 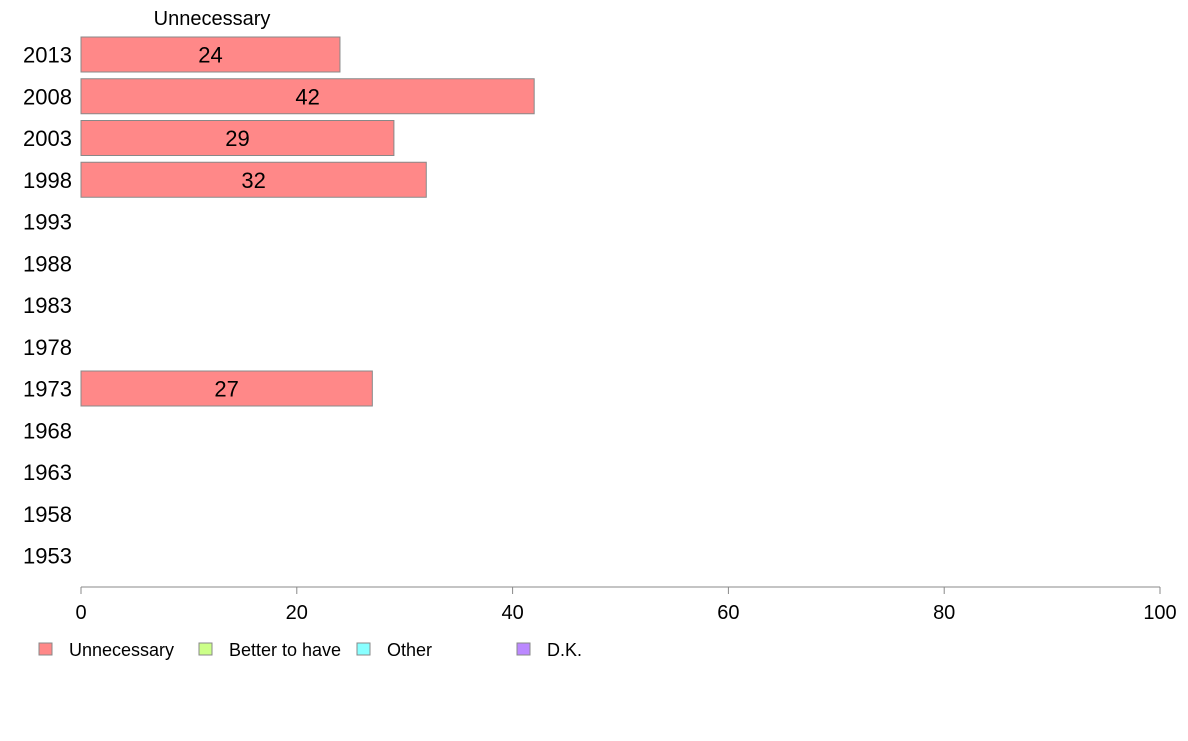 I want to click on bar-value-label: 29, so click(x=237, y=138).